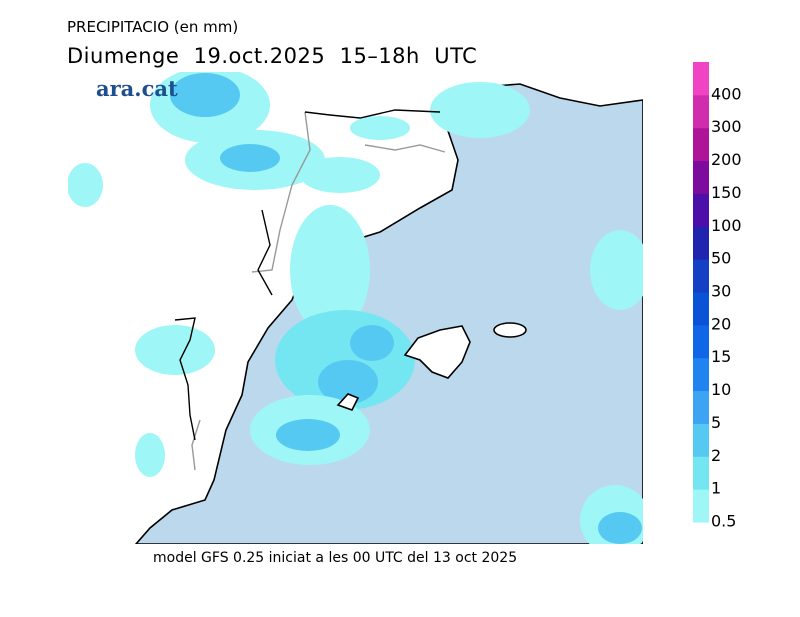  What do you see at coordinates (716, 488) in the screenshot?
I see `legend-label: 1` at bounding box center [716, 488].